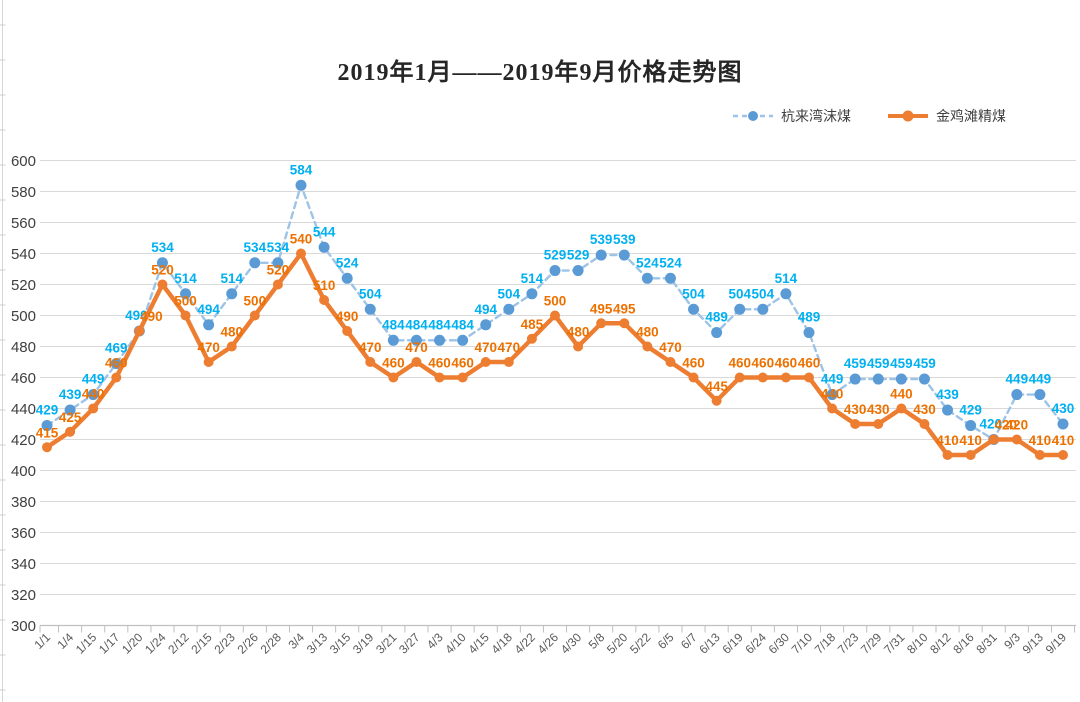 The height and width of the screenshot is (702, 1080). Describe the element at coordinates (231, 278) in the screenshot. I see `data-label: 514` at that location.